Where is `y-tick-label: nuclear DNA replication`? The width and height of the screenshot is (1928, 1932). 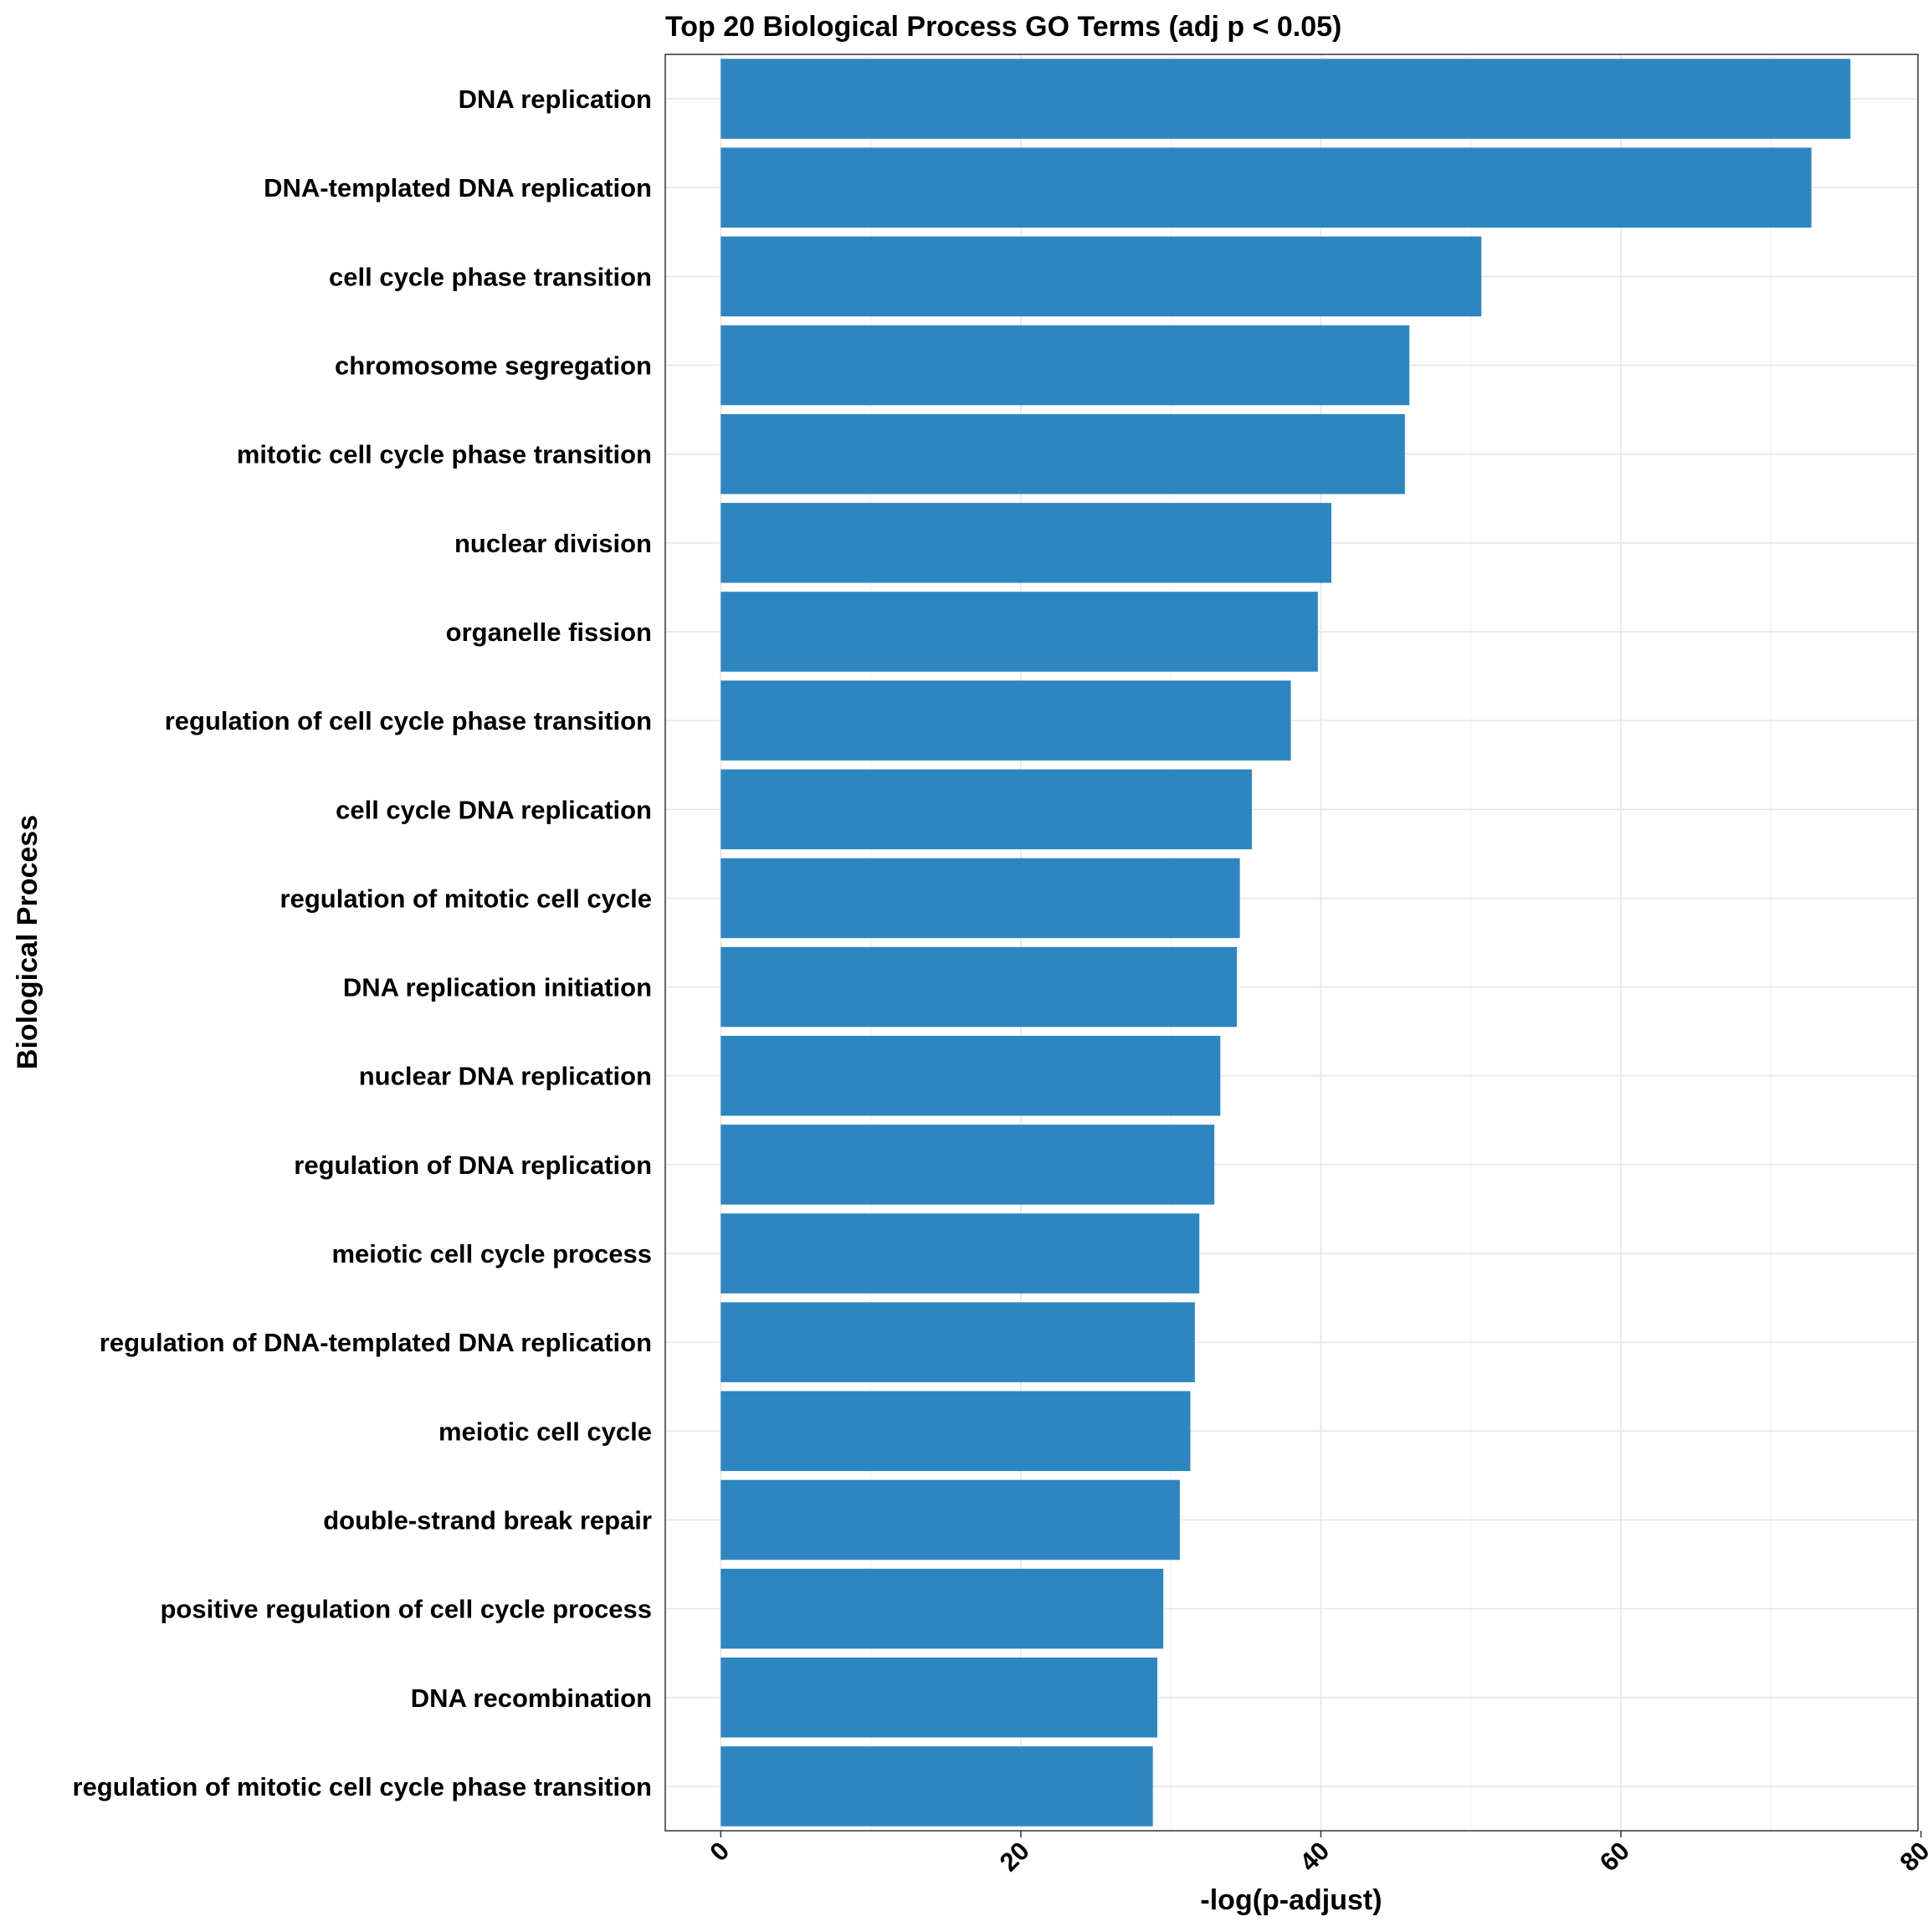
y-tick-label: nuclear DNA replication is located at coordinates (505, 1076).